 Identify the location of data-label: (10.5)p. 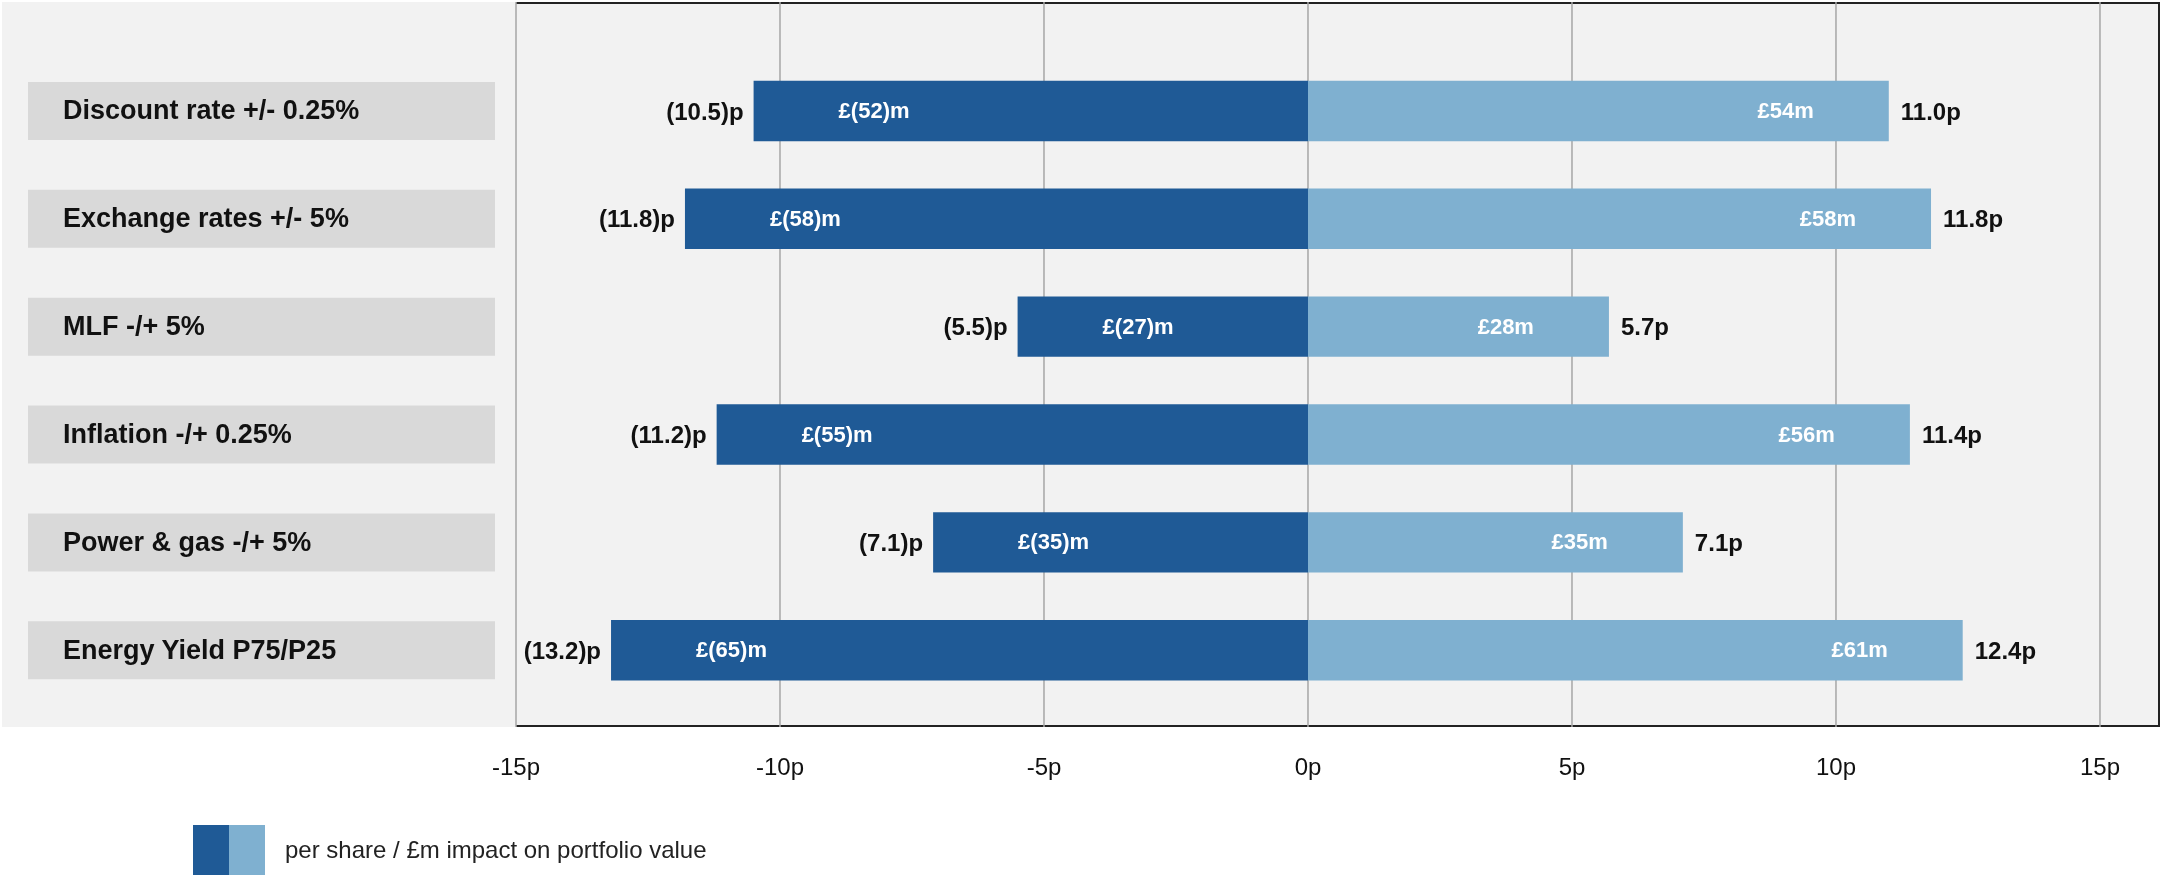
(705, 111).